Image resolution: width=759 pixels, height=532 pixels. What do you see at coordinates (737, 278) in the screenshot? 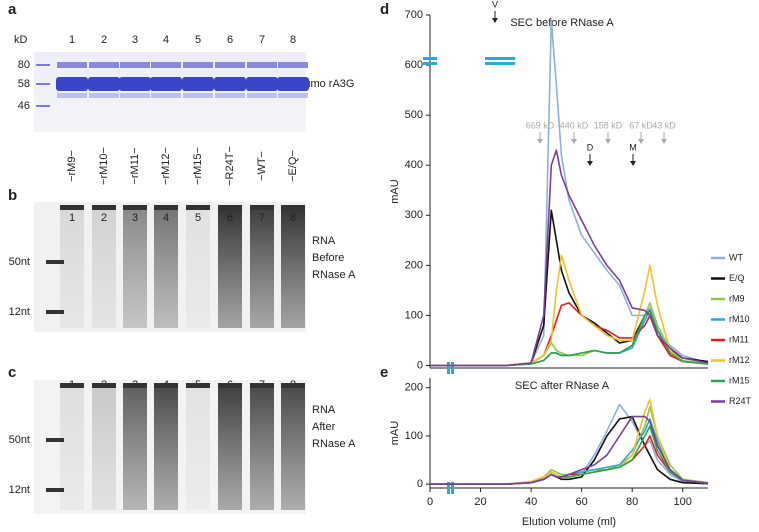
I see `legend-label: E/Q` at bounding box center [737, 278].